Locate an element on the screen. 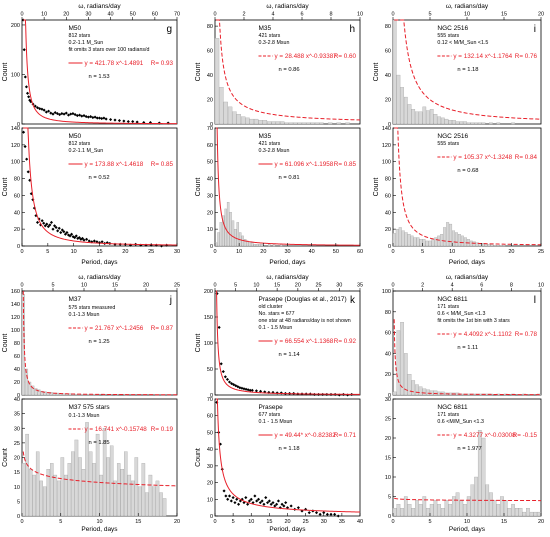 The height and width of the screenshot is (537, 550). y-tick-label: 60 is located at coordinates (210, 417).